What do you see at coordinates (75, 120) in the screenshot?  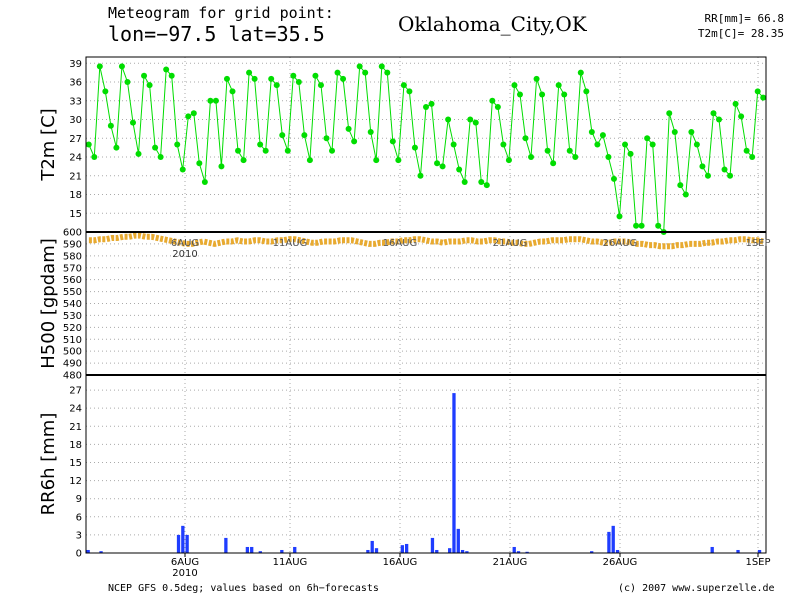 I see `y-tick-label: 30` at bounding box center [75, 120].